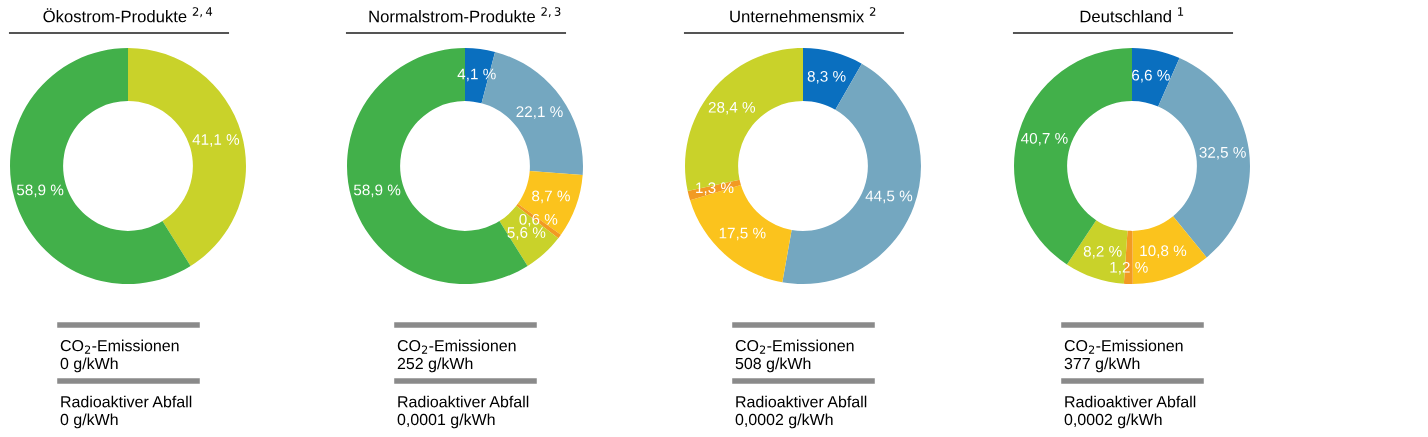  What do you see at coordinates (126, 412) in the screenshot?
I see `text: Radioaktiver Abfall 0 g/kWh` at bounding box center [126, 412].